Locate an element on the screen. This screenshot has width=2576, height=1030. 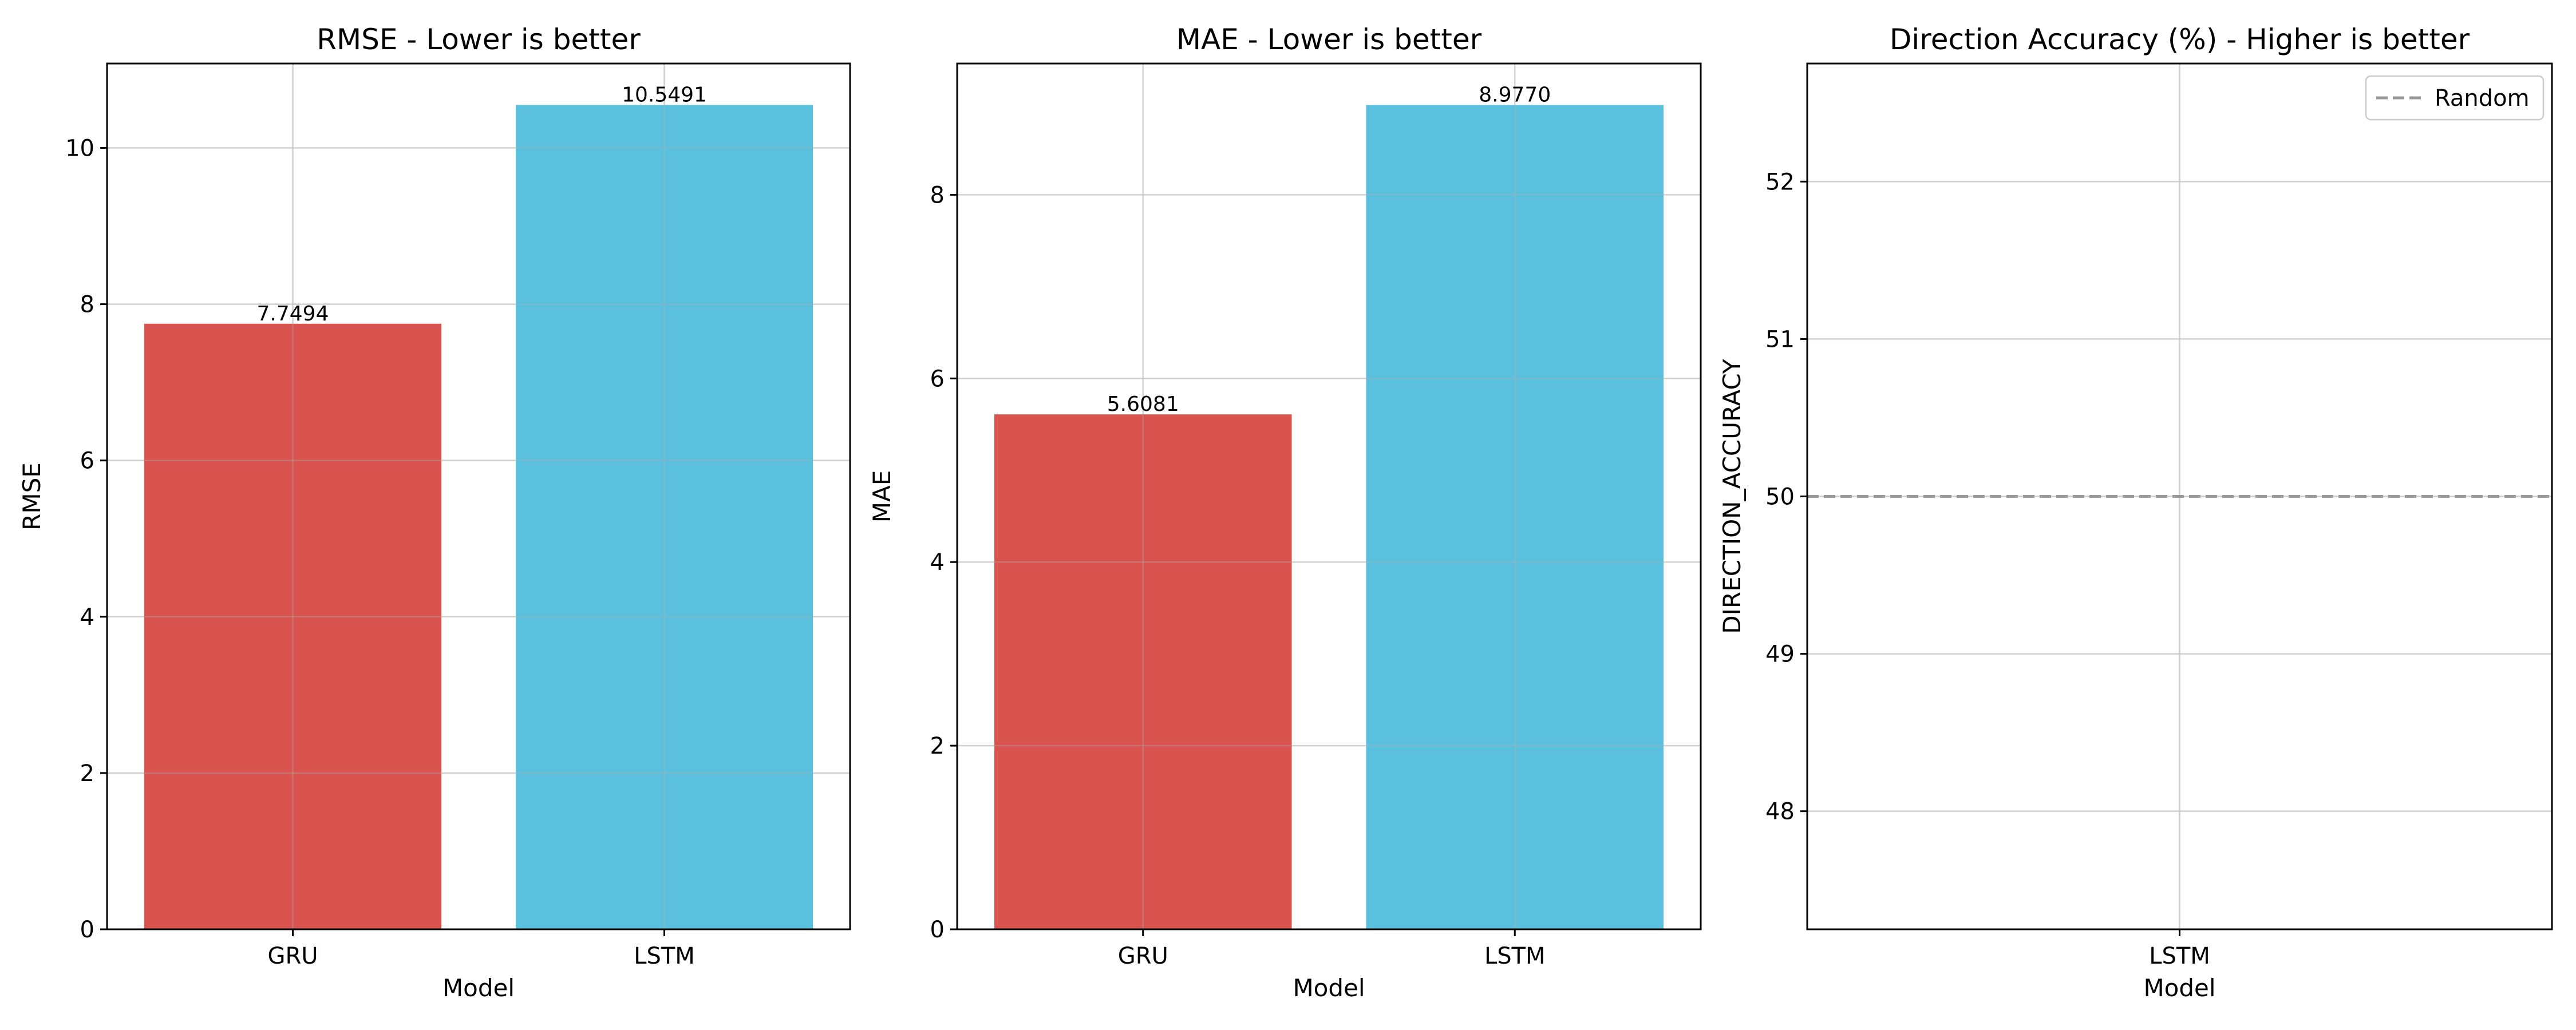
y-axis-label: DIRECTION_ACCURACY is located at coordinates (1732, 496).